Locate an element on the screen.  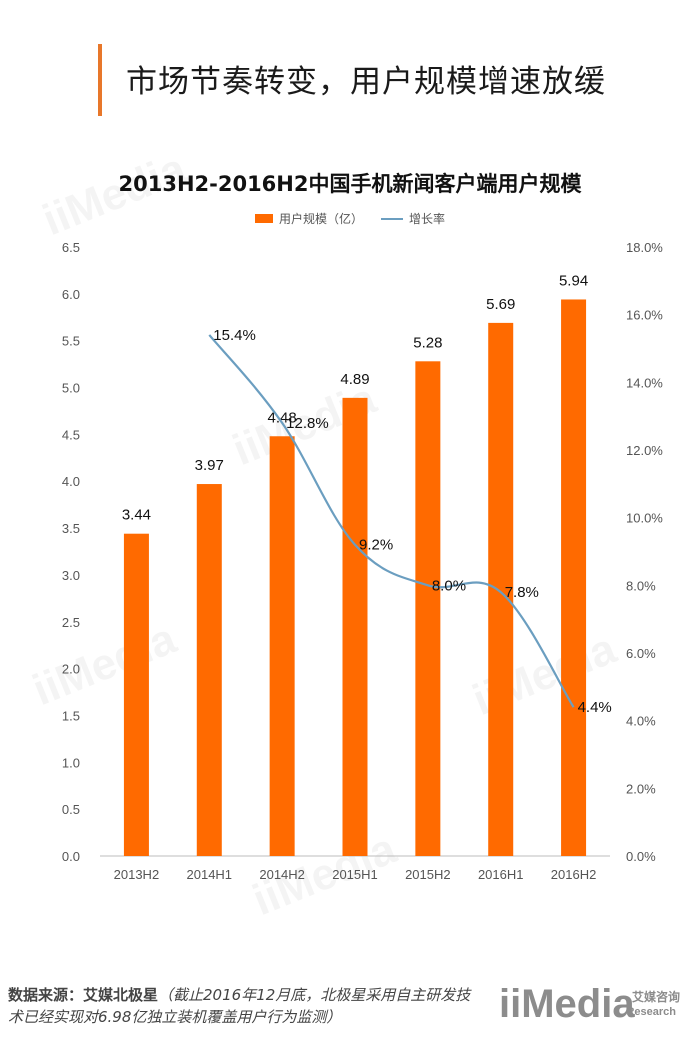
y-right-tick-label: 2.0% is located at coordinates (641, 788).